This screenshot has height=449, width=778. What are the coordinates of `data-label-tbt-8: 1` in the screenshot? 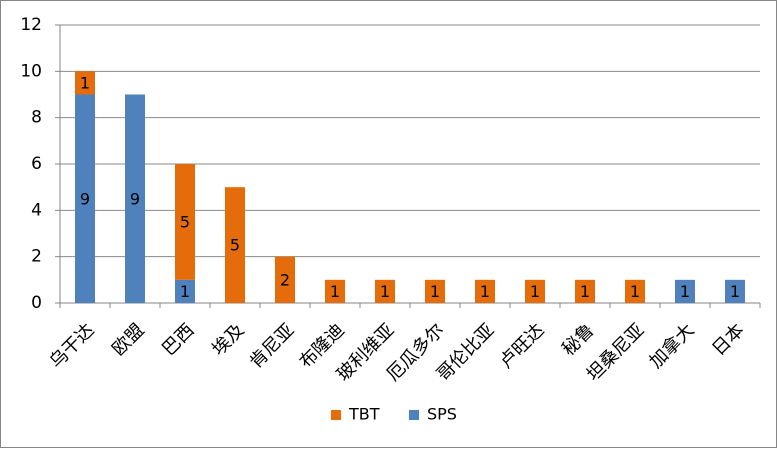 It's located at (485, 291).